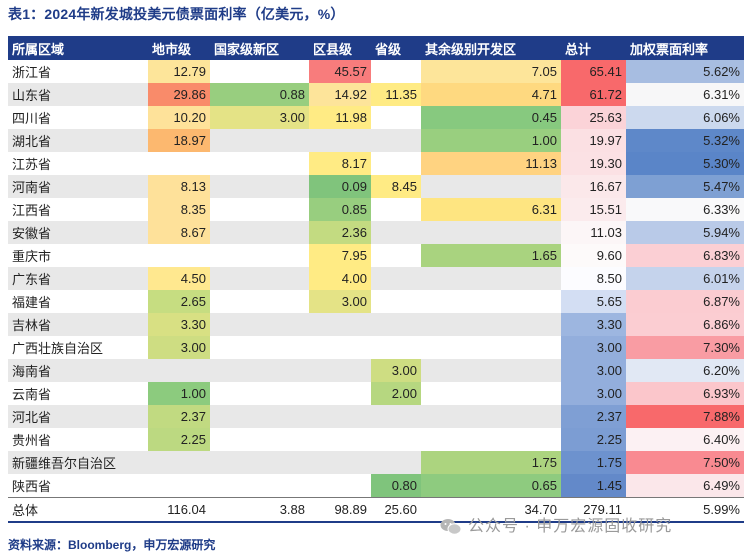 The image size is (750, 554). I want to click on value-cell: 8.50, so click(593, 278).